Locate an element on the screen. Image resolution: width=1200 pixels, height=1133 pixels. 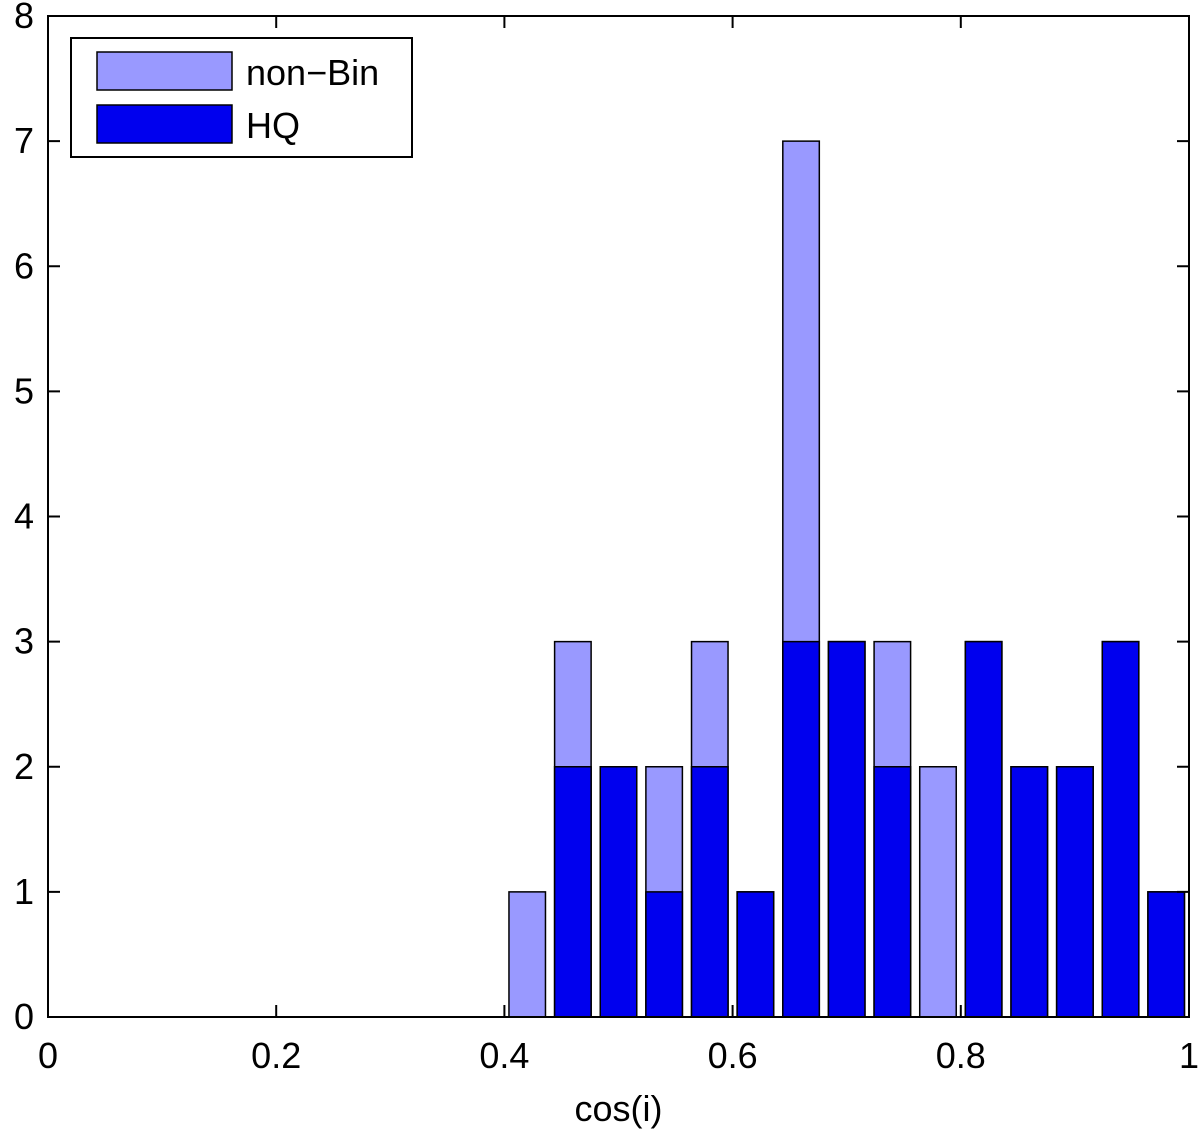
x-tick-label-2: 0.4 is located at coordinates (504, 1055).